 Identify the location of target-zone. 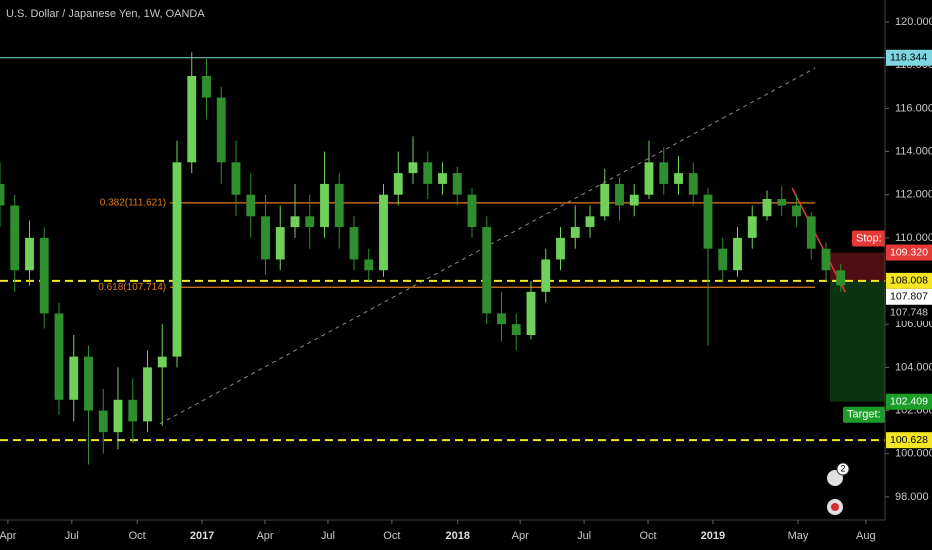
(857, 341).